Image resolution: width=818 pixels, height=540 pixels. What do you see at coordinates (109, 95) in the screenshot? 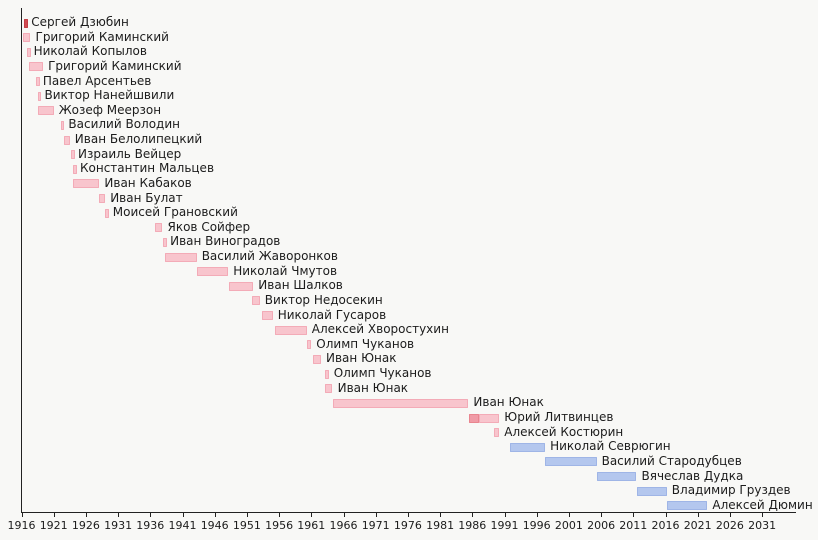
I see `person-name: Виктор Нанейшвили` at bounding box center [109, 95].